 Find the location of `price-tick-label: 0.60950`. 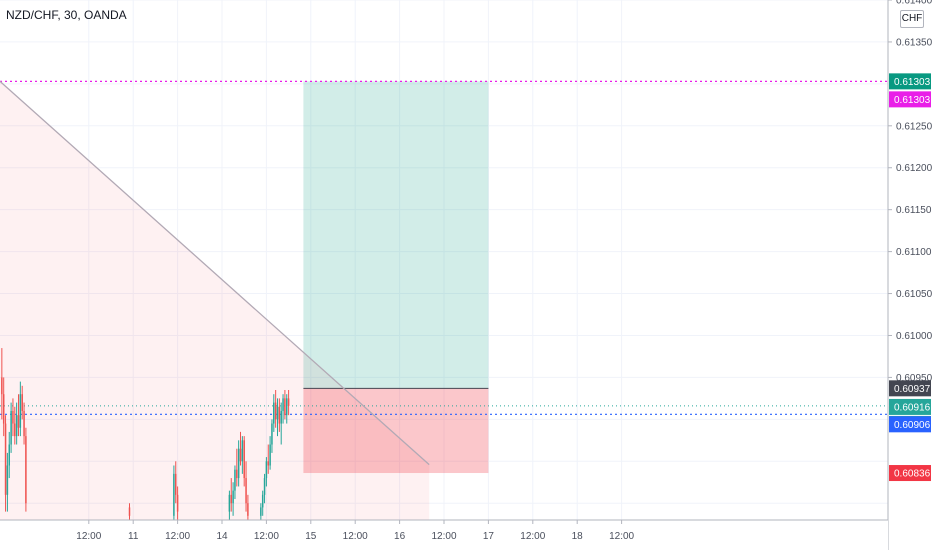

price-tick-label: 0.60950 is located at coordinates (914, 378).